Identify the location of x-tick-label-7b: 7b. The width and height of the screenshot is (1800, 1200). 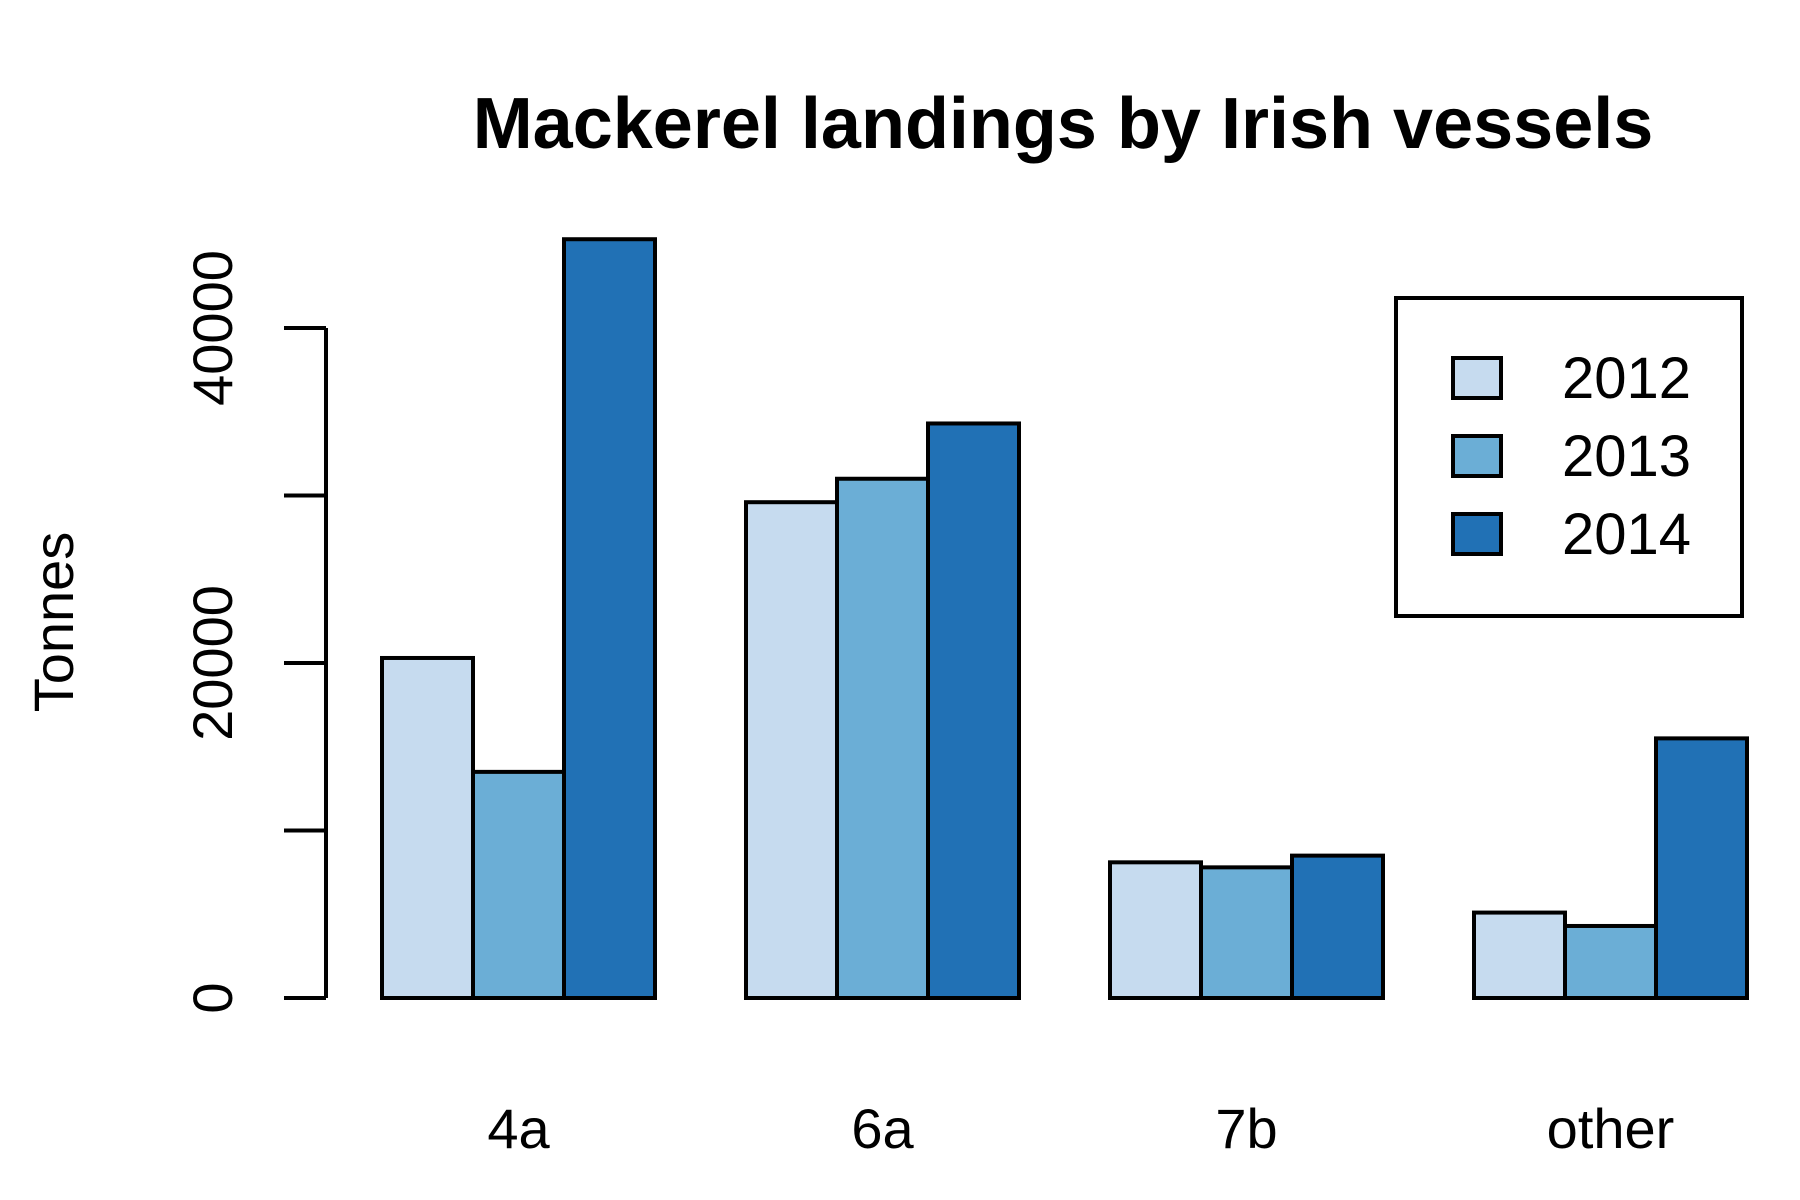
(1246, 1128).